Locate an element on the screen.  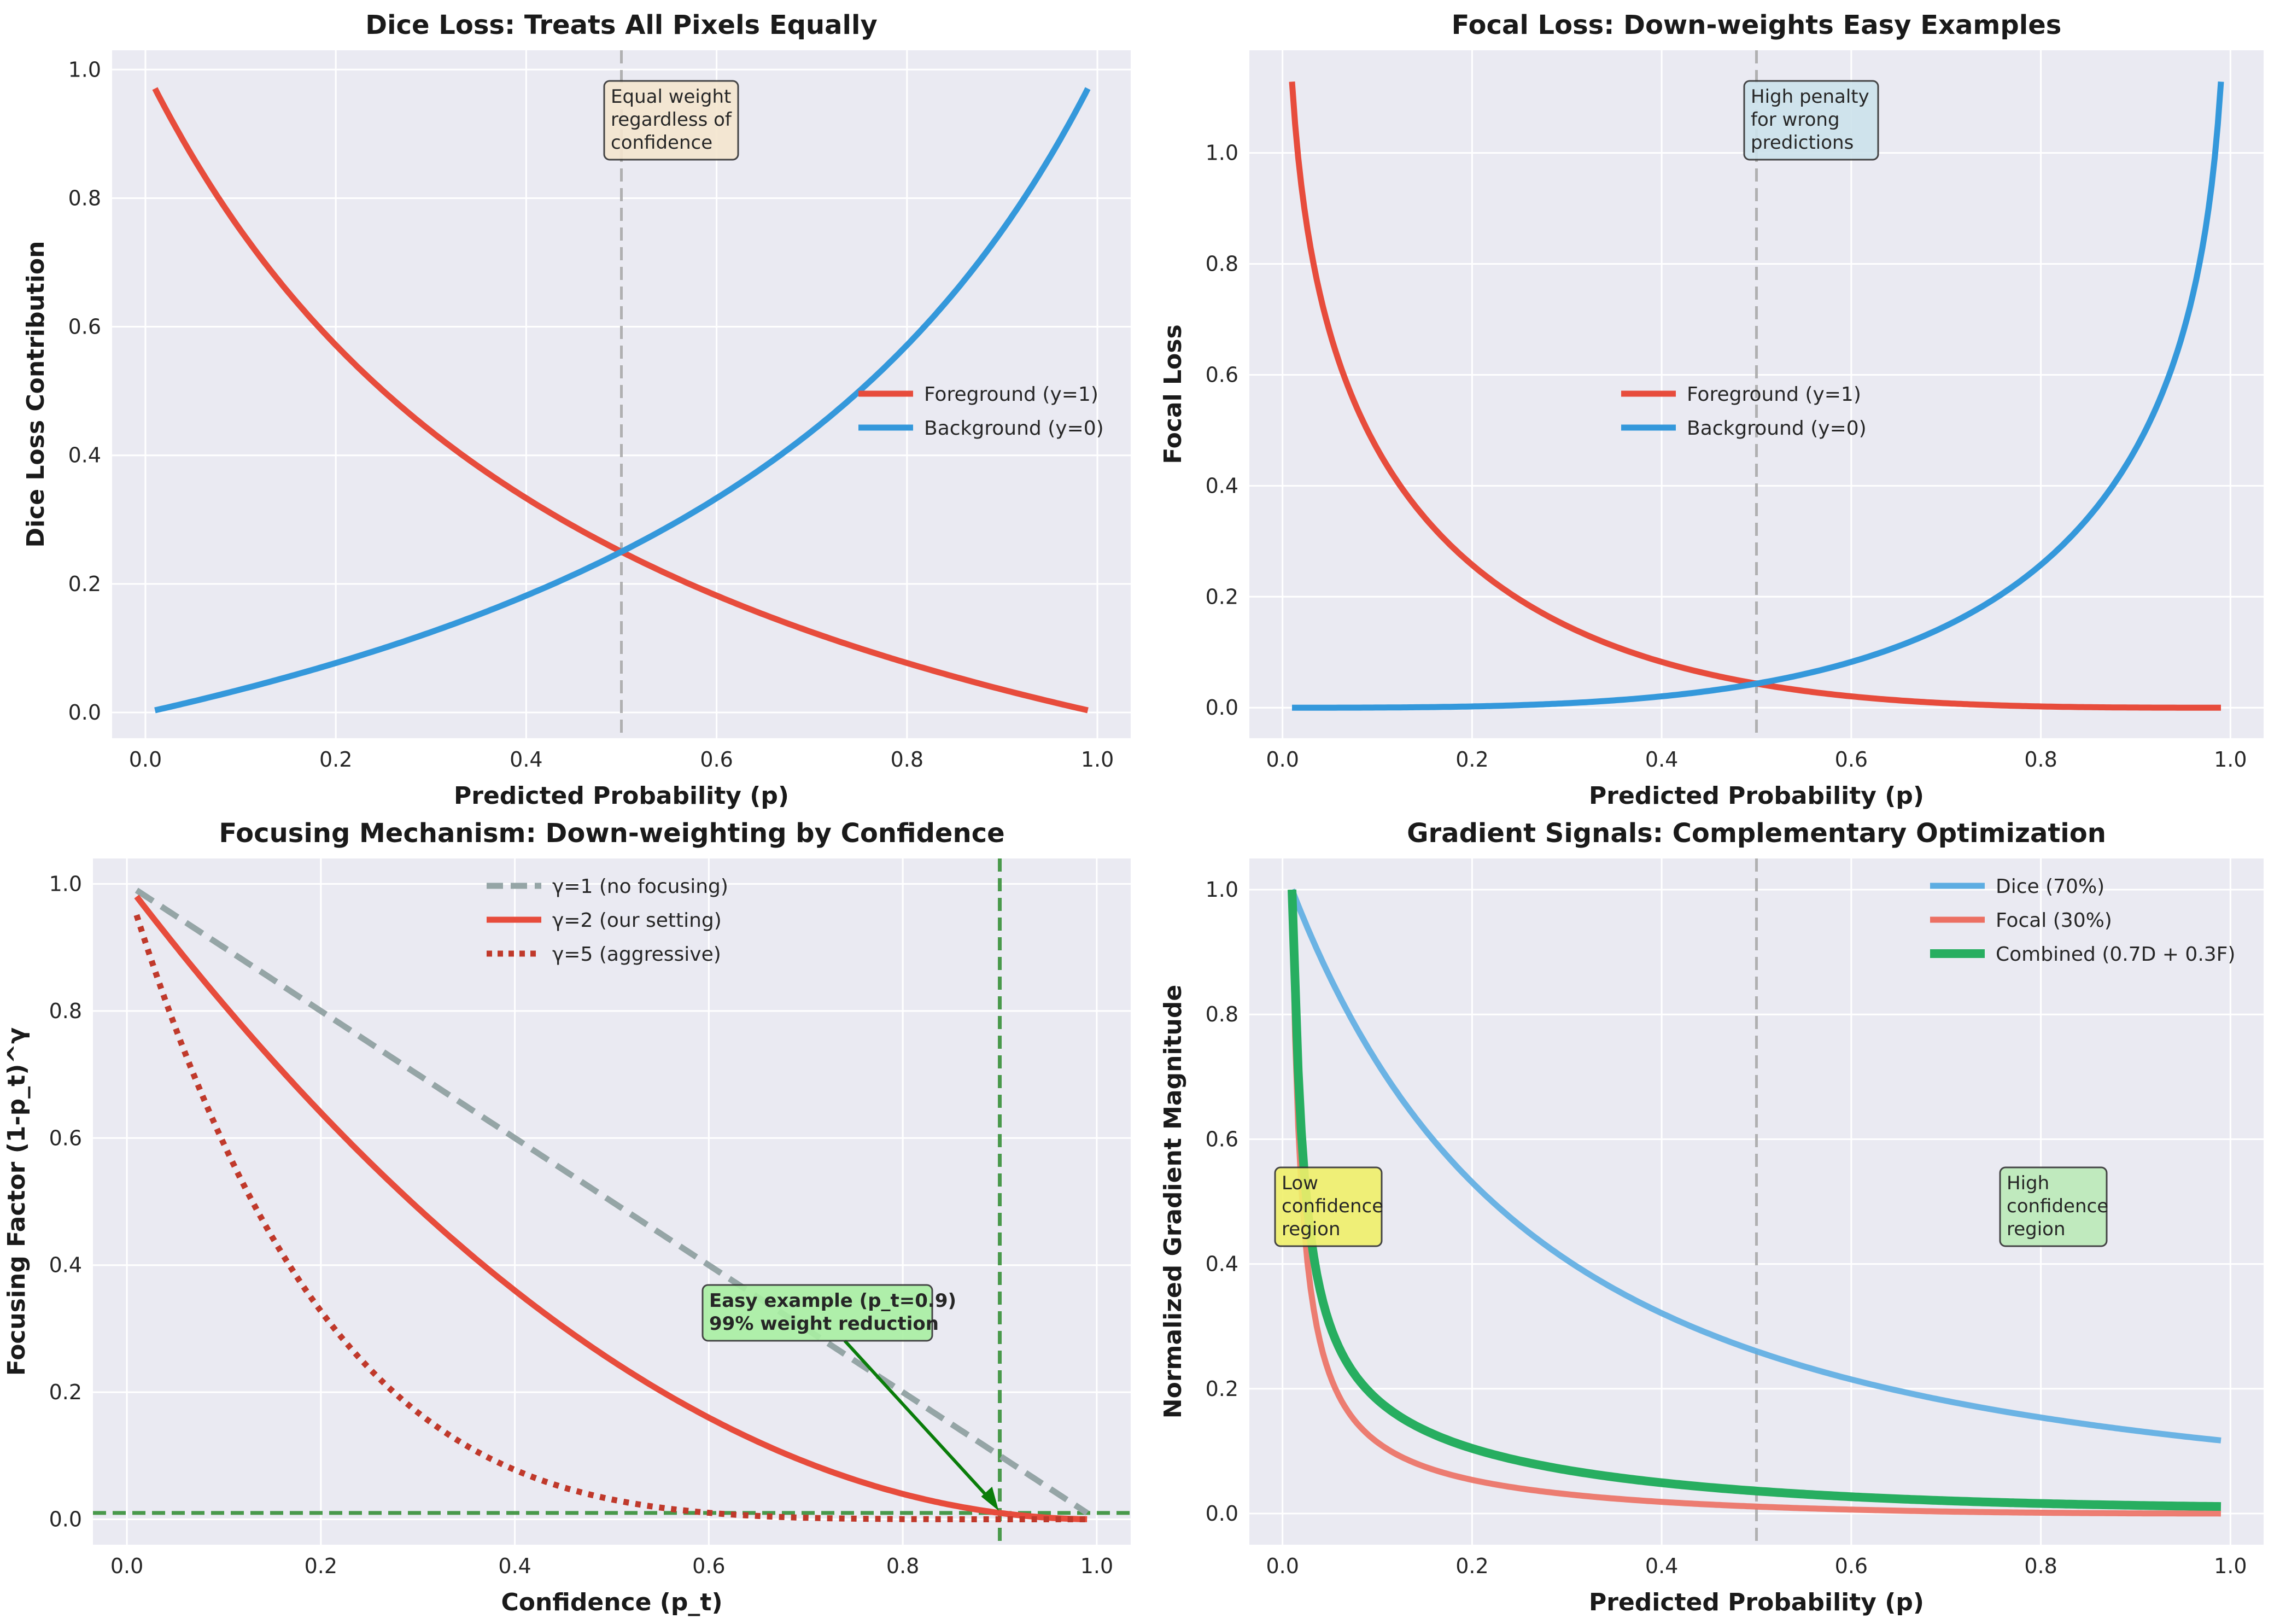
legend-label: Dice (70%) is located at coordinates (2050, 886).